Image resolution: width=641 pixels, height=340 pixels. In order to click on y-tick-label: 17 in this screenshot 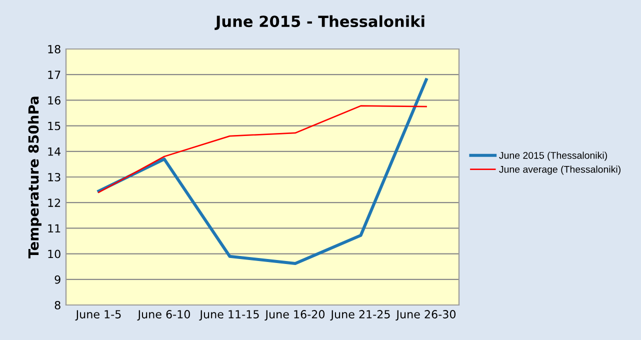, I will do `click(54, 74)`.